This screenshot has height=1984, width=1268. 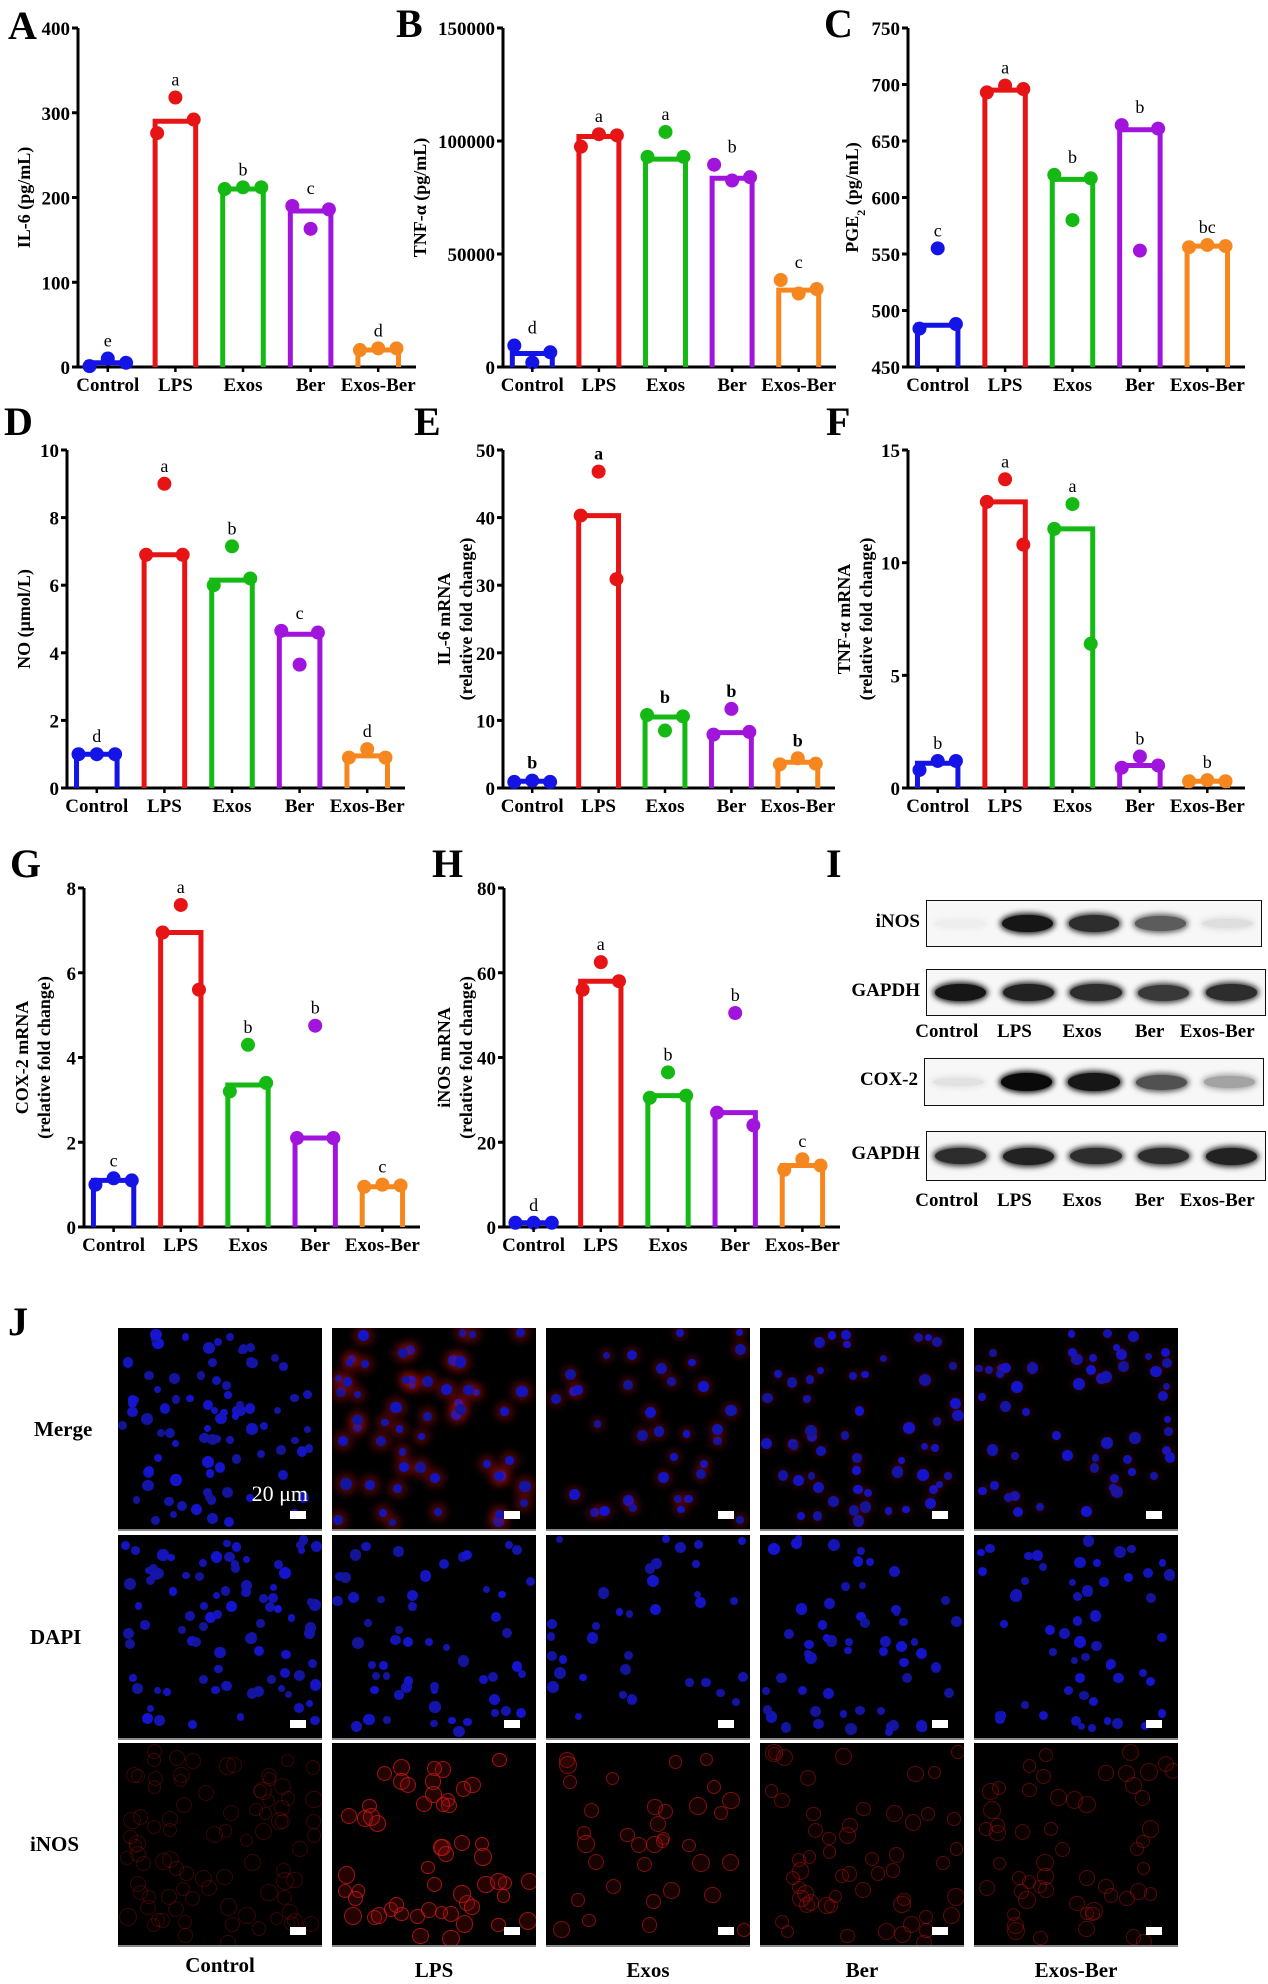 I want to click on if-image-merge-exos-ber, so click(x=1076, y=1429).